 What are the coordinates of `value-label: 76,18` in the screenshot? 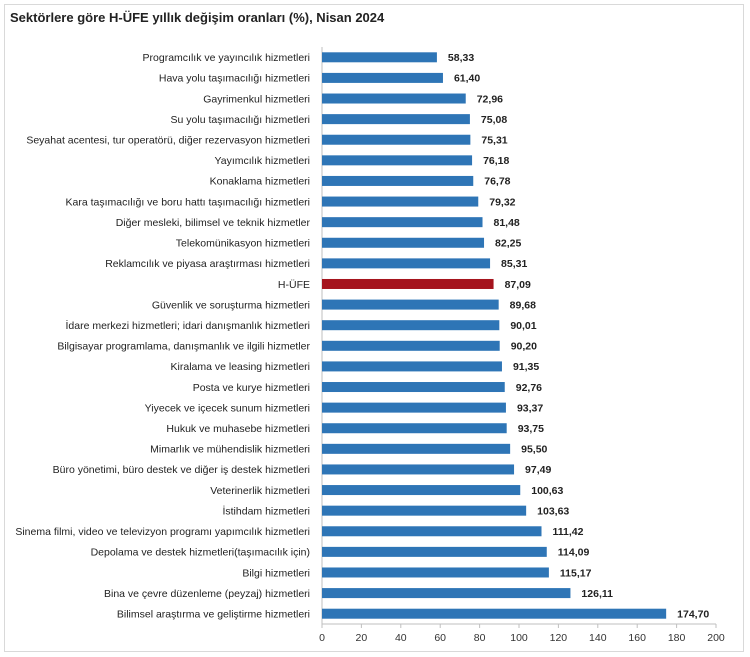 It's located at (496, 161).